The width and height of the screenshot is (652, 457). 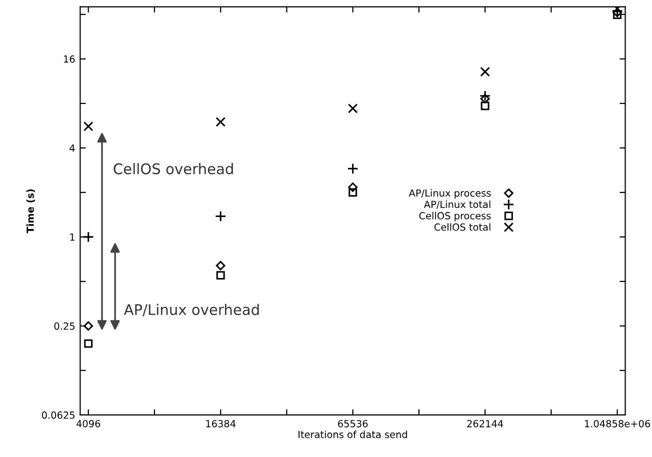 What do you see at coordinates (457, 204) in the screenshot?
I see `legend-label: AP/Linux total` at bounding box center [457, 204].